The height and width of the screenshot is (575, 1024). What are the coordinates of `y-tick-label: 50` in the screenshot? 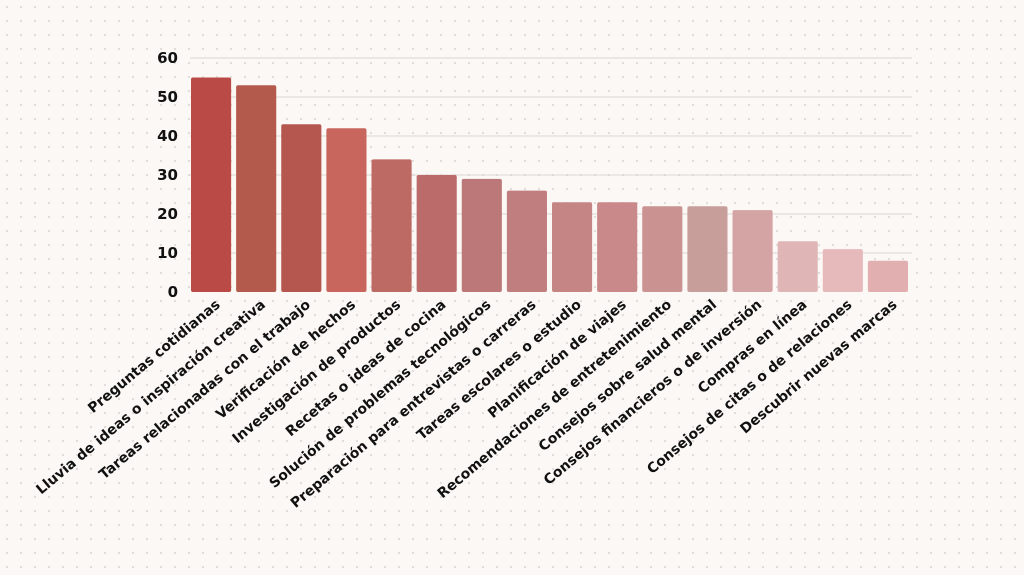 It's located at (167, 97).